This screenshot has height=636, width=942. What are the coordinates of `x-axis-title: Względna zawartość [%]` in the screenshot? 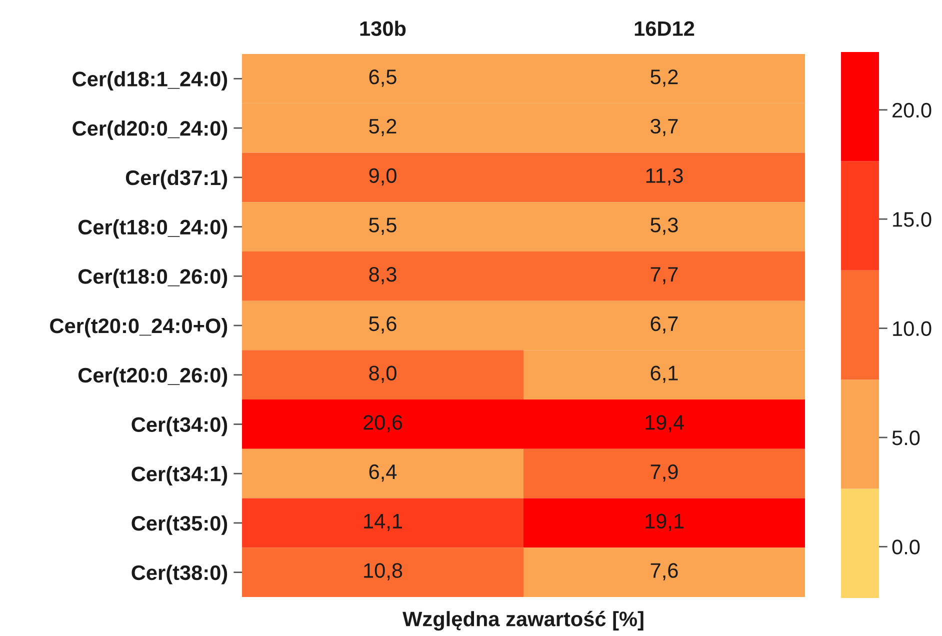 It's located at (523, 620).